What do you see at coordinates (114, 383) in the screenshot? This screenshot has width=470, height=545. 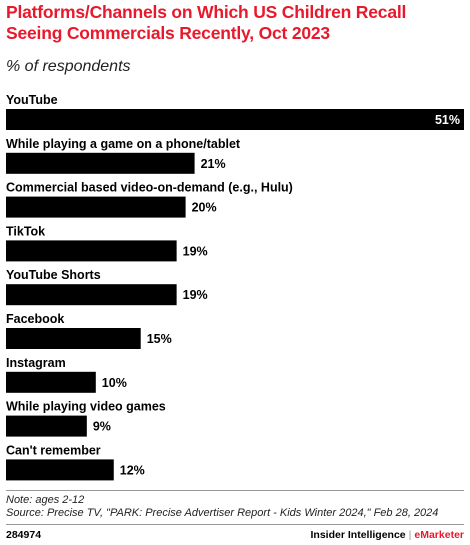 I see `value-label: 10%` at bounding box center [114, 383].